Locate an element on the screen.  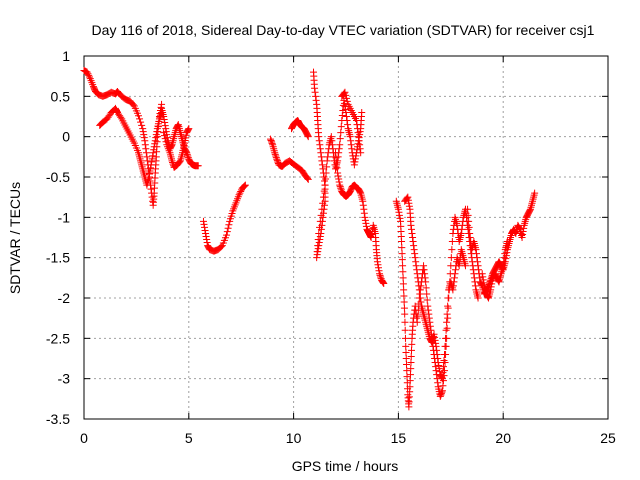
y-tick-label: -1.5 is located at coordinates (58, 258).